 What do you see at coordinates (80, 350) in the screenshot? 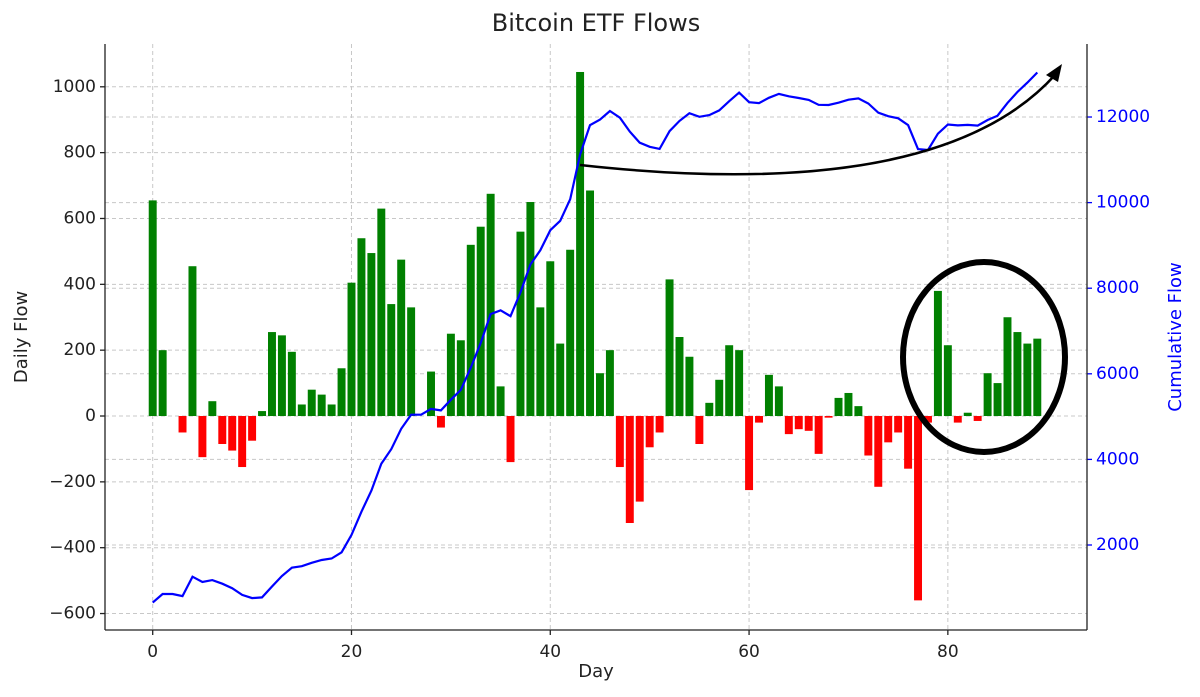
I see `y-tick-label: 200` at bounding box center [80, 350].